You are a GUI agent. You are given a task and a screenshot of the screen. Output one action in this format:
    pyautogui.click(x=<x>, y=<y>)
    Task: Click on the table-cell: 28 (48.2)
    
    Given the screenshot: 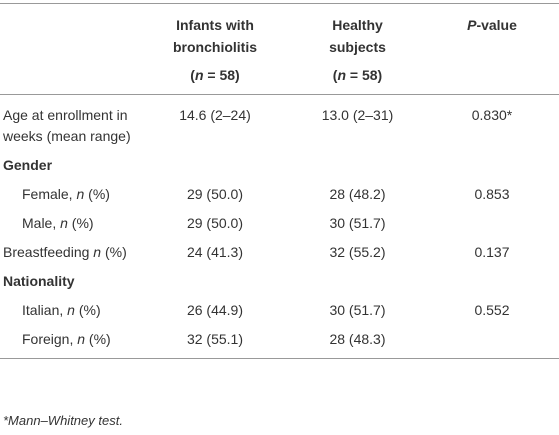 What is the action you would take?
    pyautogui.click(x=357, y=194)
    